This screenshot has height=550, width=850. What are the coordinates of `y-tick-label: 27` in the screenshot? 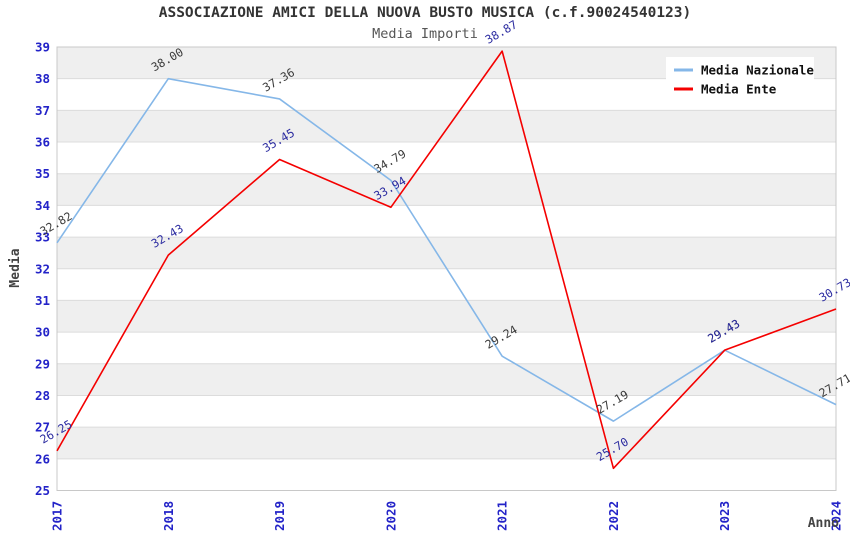 It's located at (42, 427).